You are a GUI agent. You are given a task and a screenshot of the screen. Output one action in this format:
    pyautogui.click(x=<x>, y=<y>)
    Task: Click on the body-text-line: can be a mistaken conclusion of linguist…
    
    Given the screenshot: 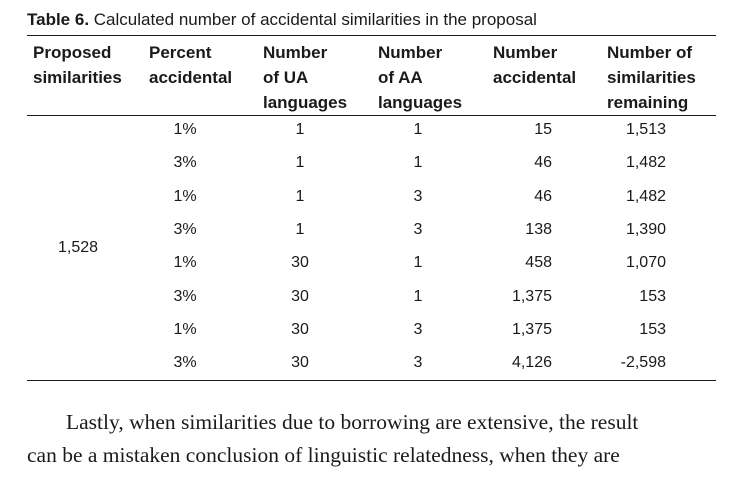 What is the action you would take?
    pyautogui.click(x=323, y=455)
    